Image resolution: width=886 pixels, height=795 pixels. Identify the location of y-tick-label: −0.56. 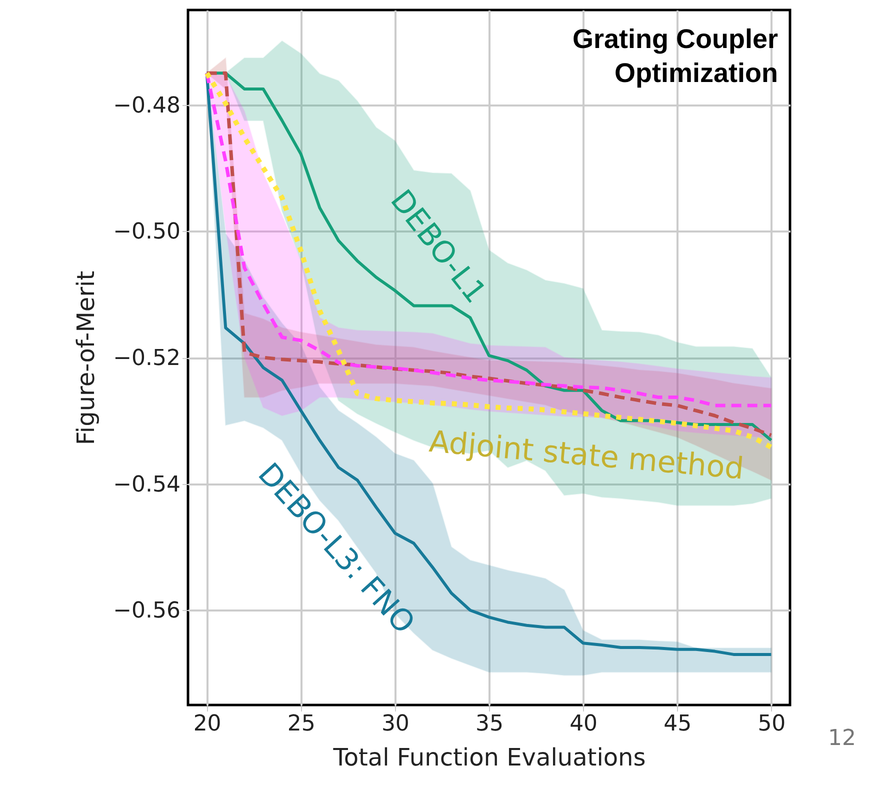
(146, 611).